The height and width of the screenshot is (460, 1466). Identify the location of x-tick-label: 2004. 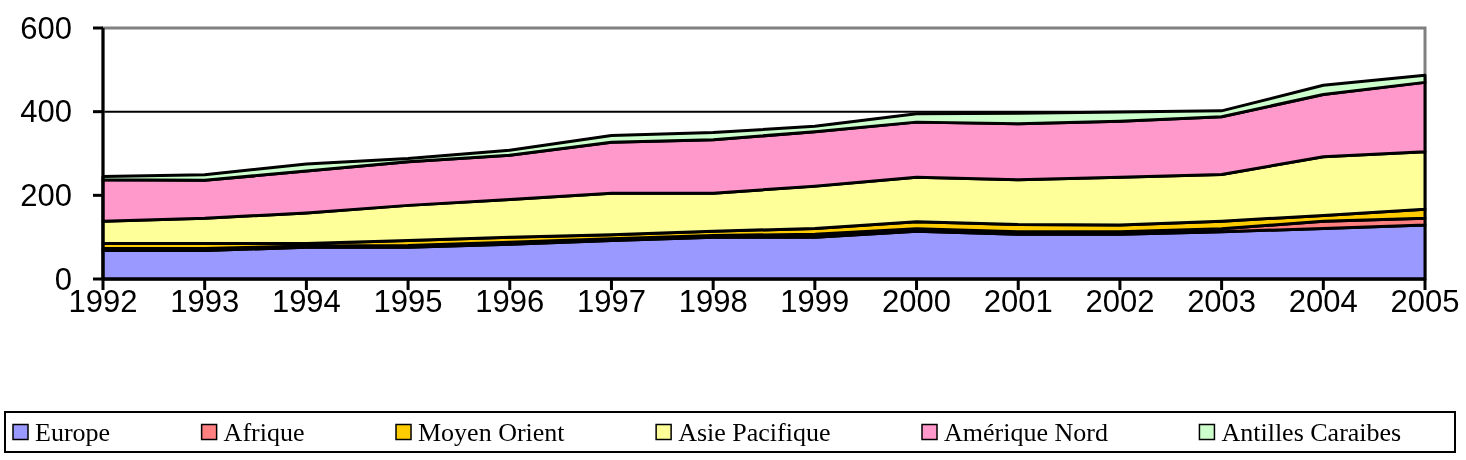
(1323, 301).